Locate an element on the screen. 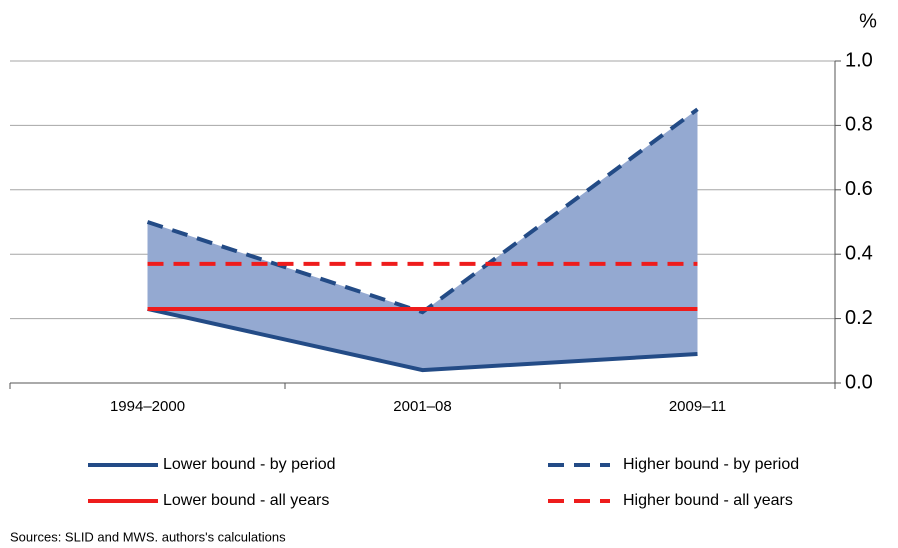 Image resolution: width=898 pixels, height=548 pixels. x-tick-label: 2001–08 is located at coordinates (422, 406).